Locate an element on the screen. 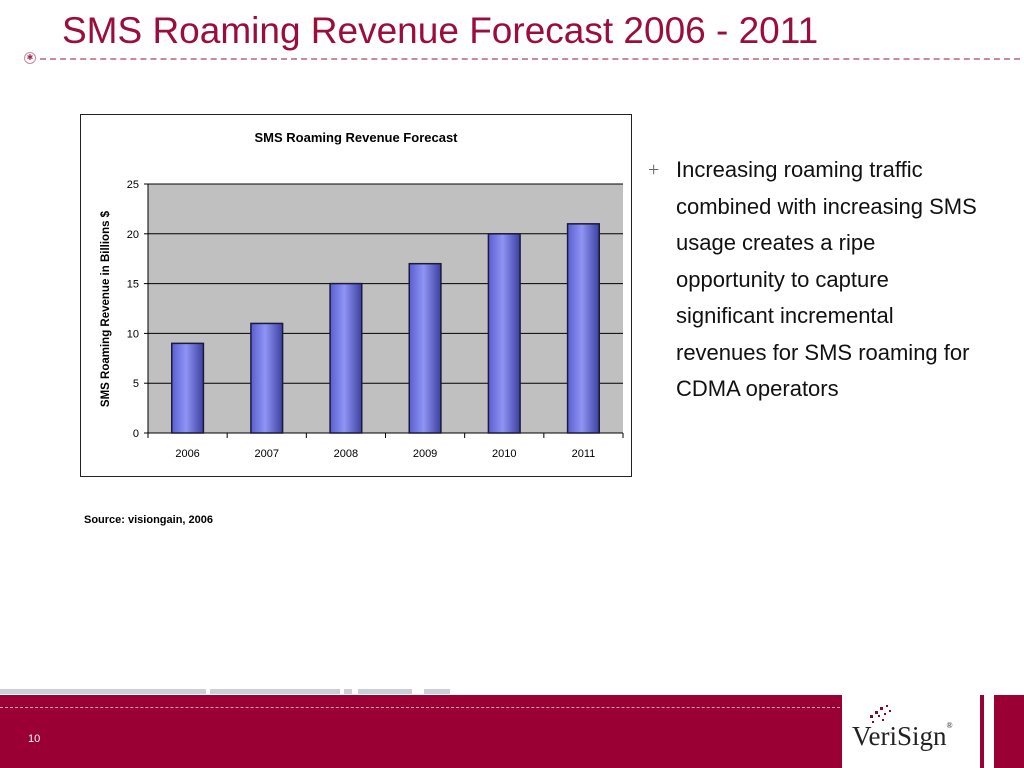 This screenshot has height=768, width=1024. source-note: Source: visiongain, 2006 is located at coordinates (148, 520).